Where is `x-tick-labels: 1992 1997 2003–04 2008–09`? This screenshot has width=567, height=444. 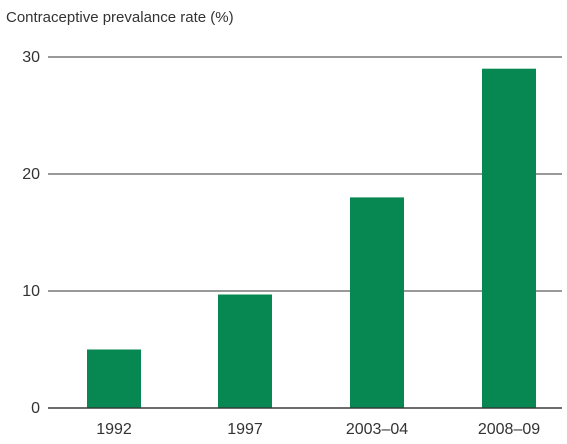 x-tick-labels: 1992 1997 2003–04 2008–09 is located at coordinates (318, 429).